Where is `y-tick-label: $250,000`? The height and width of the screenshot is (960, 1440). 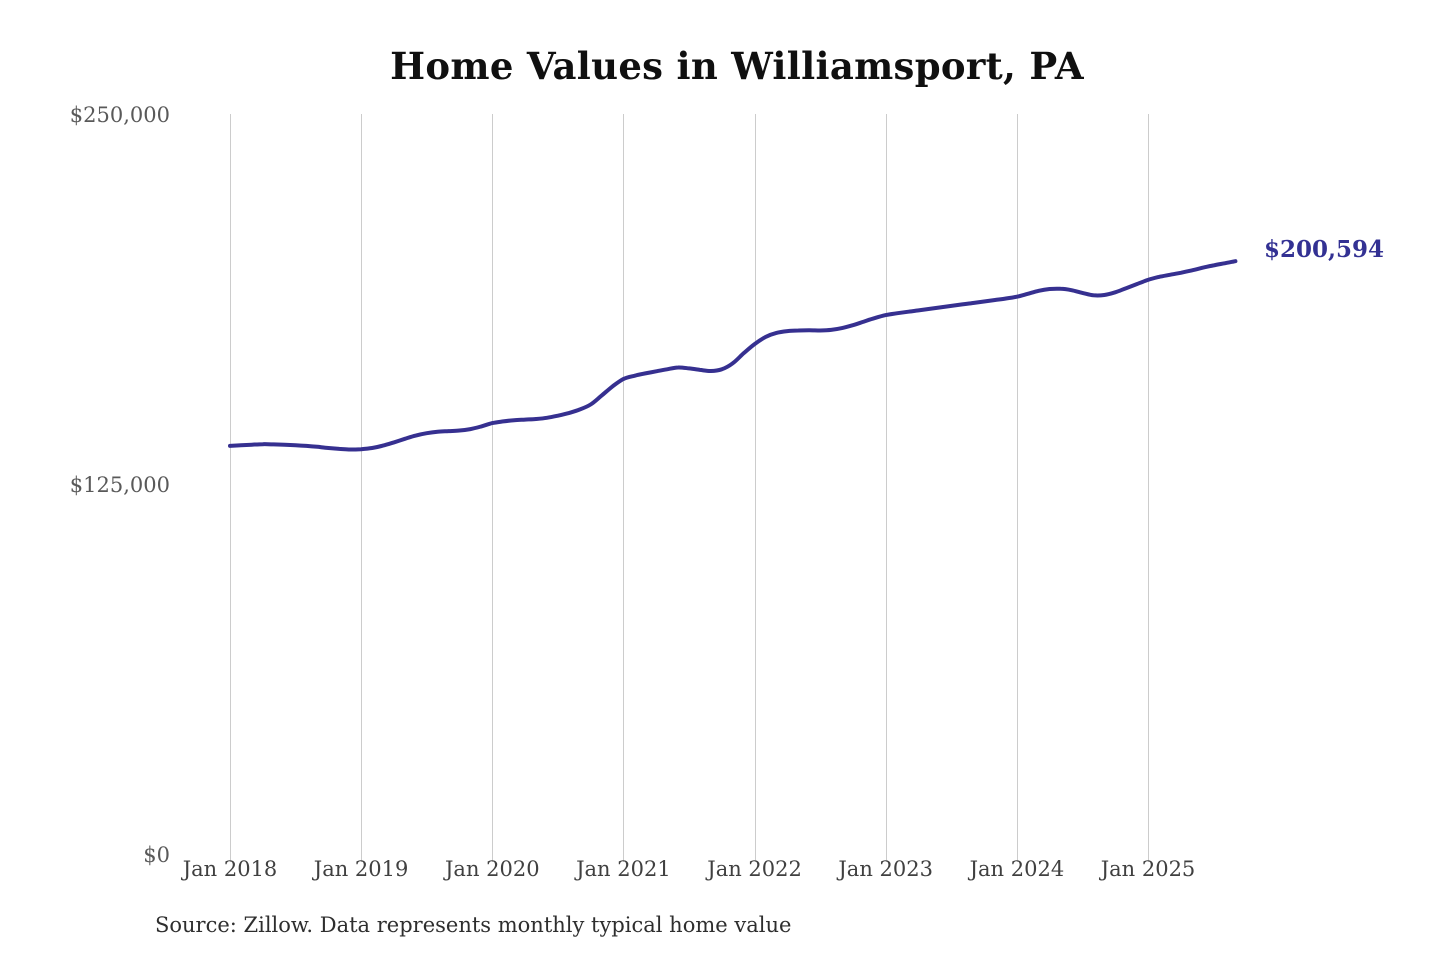
y-tick-label: $250,000 is located at coordinates (119, 115).